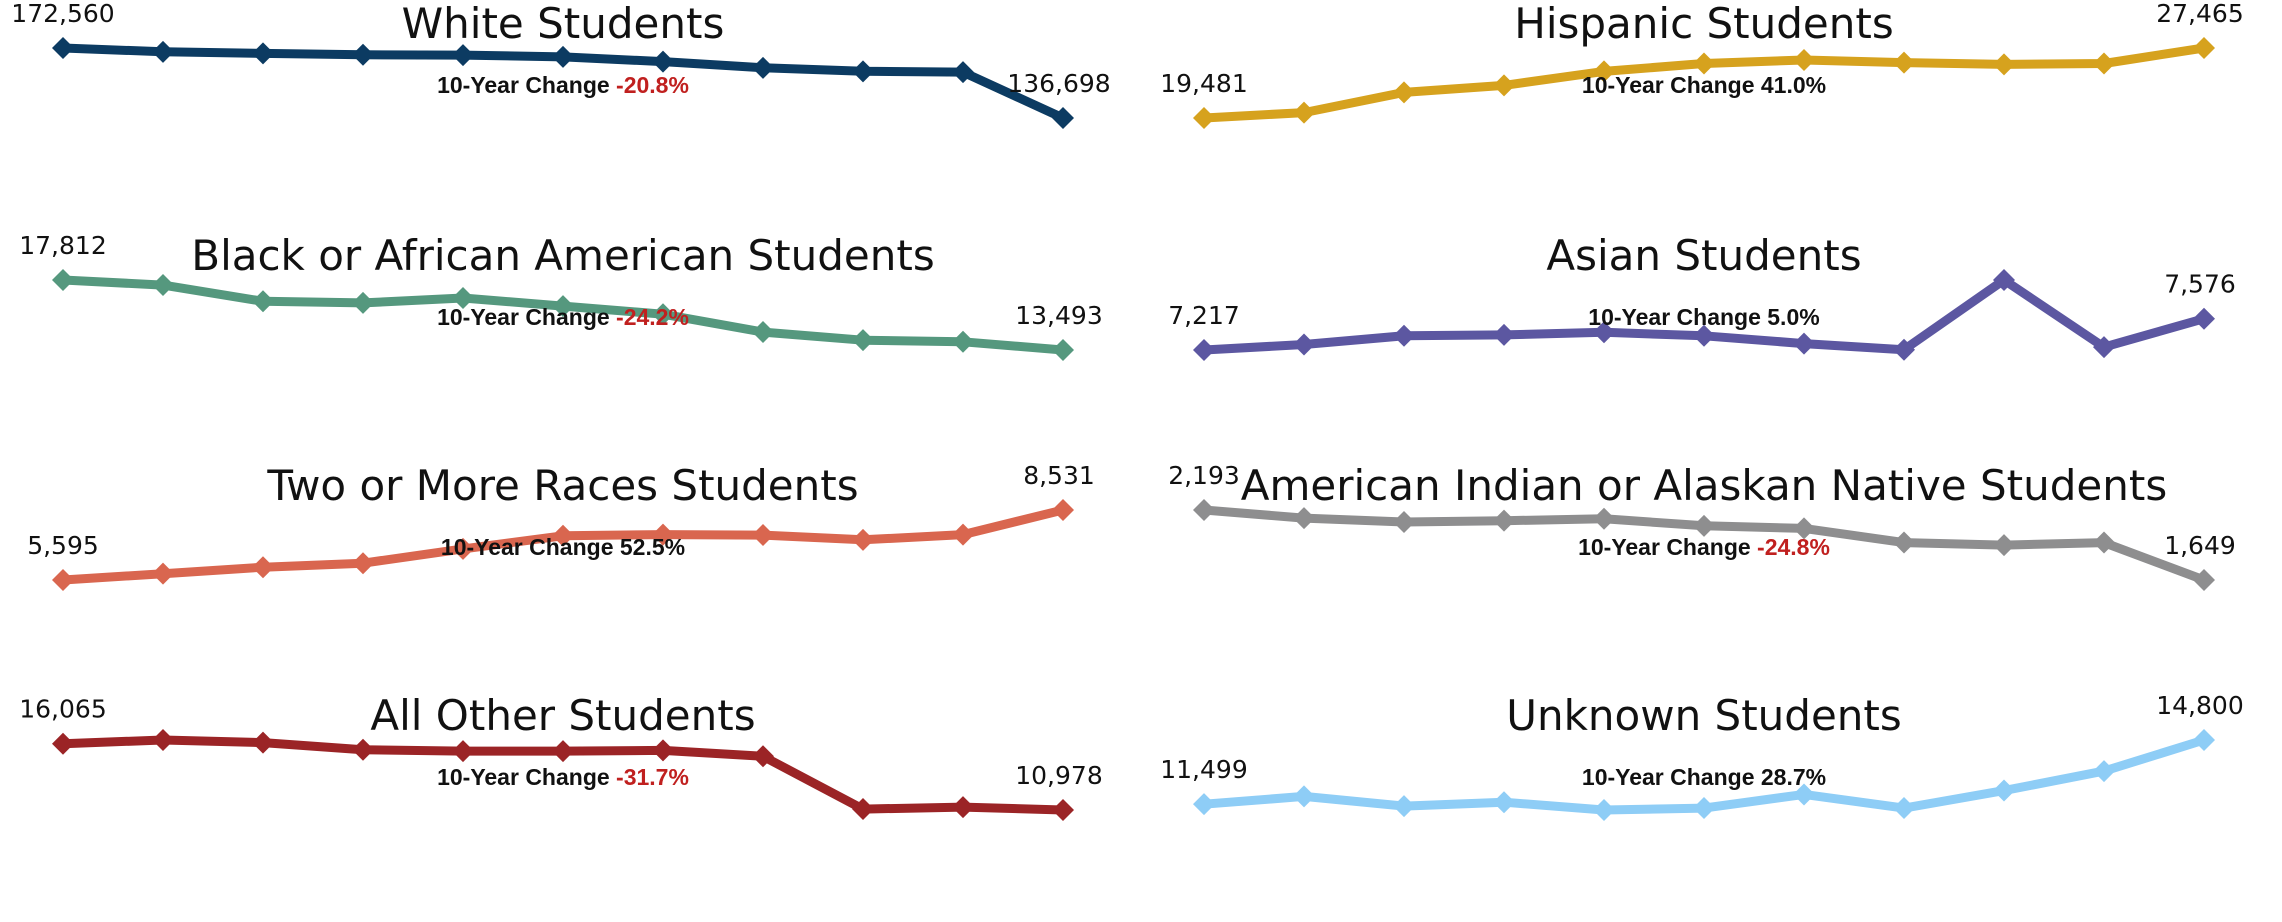 The image size is (2282, 922). I want to click on end-value-label: 14,800, so click(2199, 705).